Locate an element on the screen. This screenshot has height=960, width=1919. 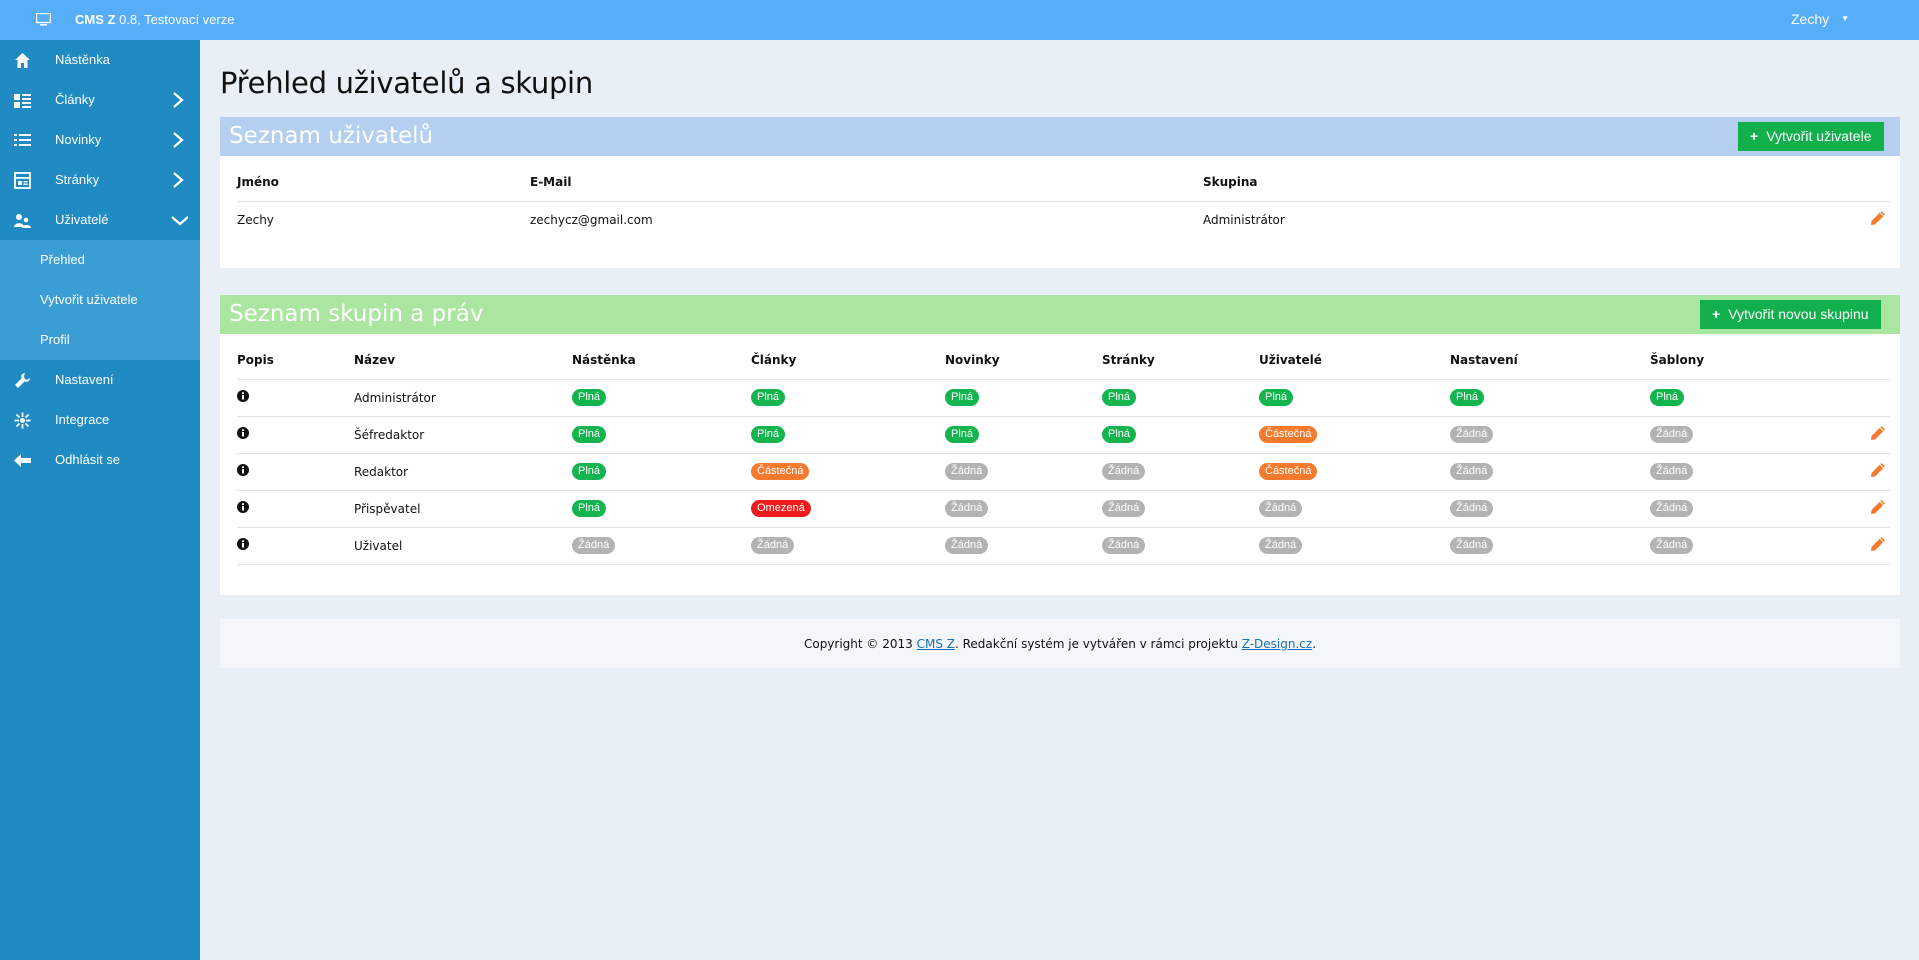
column-header-description: Popis is located at coordinates (295, 357).